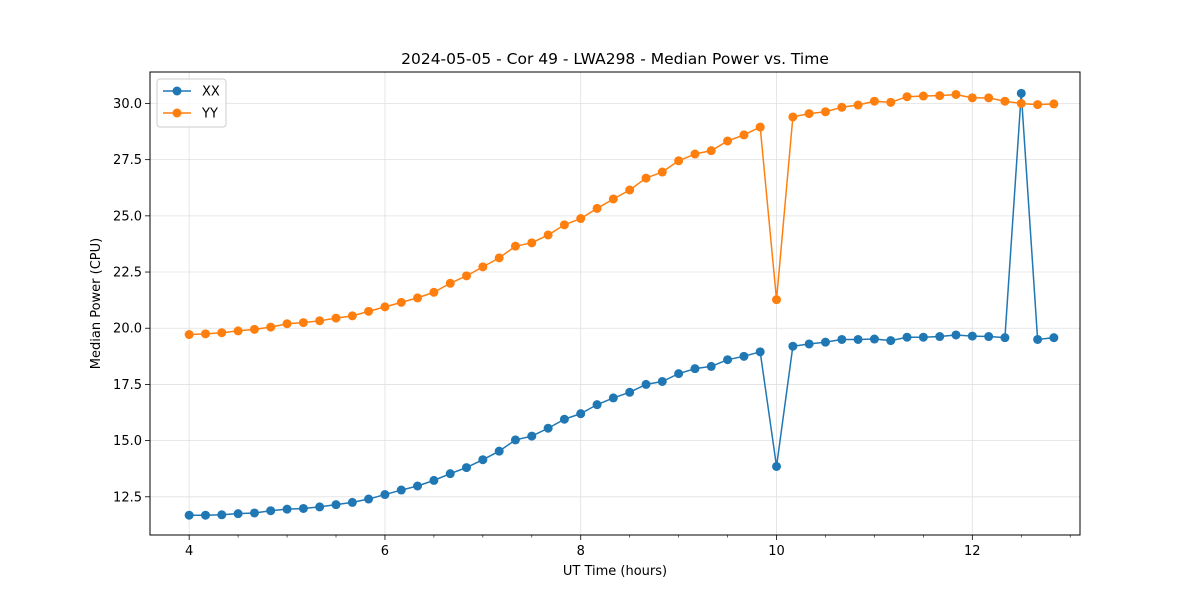 The height and width of the screenshot is (600, 1200). Describe the element at coordinates (127, 104) in the screenshot. I see `y-tick-label: 30.0` at that location.